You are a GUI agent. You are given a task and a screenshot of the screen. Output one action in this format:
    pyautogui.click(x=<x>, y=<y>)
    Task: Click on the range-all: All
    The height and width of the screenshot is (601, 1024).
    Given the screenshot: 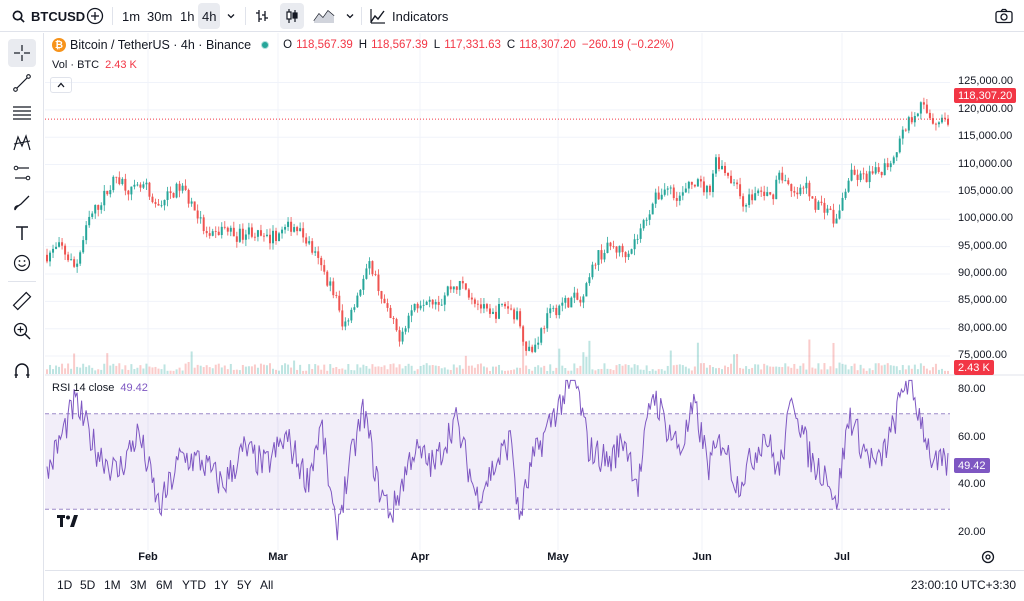 What is the action you would take?
    pyautogui.click(x=267, y=585)
    